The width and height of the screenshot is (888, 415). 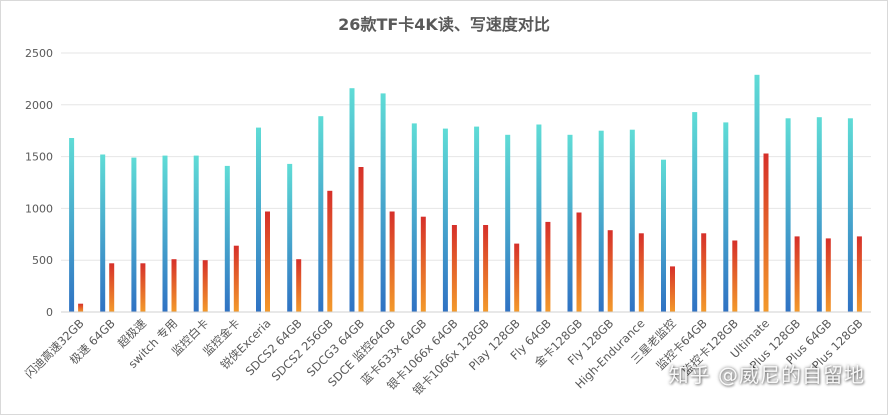 I want to click on chart-title: 26款TF卡4K读、写速度对比, so click(x=444, y=24).